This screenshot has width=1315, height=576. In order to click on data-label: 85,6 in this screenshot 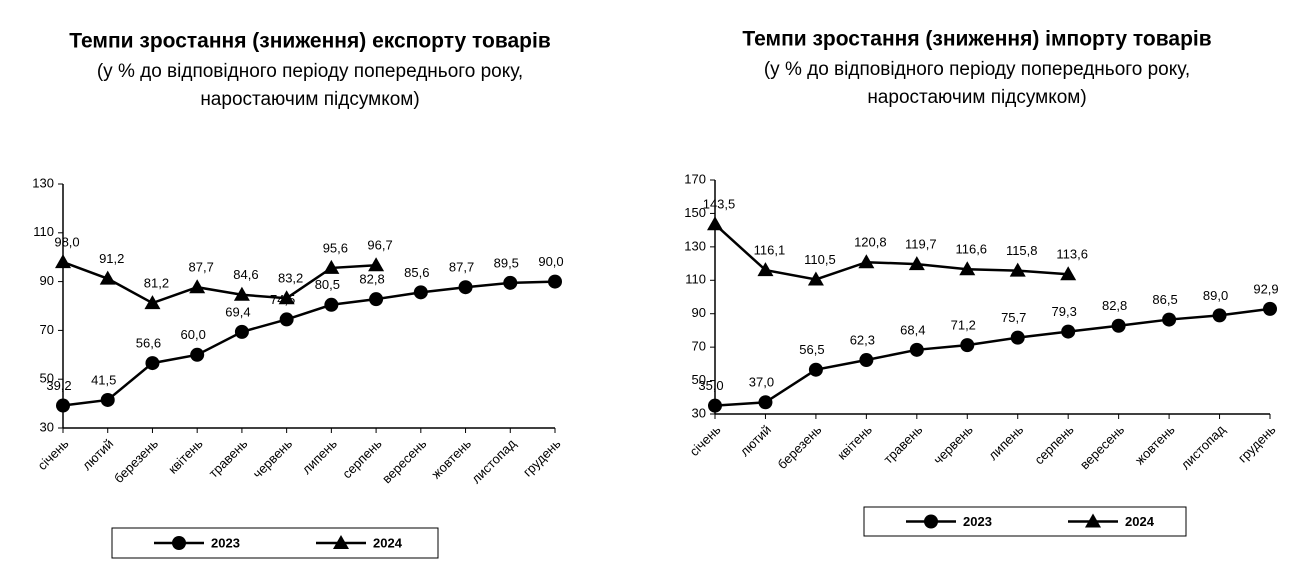, I will do `click(416, 272)`.